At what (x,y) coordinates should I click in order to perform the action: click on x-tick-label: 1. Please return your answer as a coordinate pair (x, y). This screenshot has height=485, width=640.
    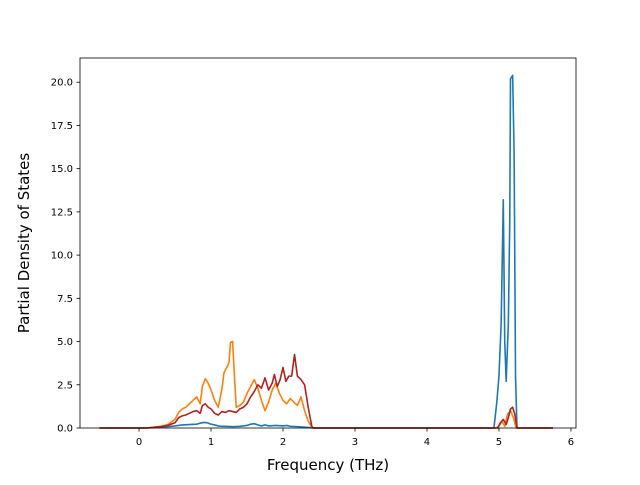
    Looking at the image, I should click on (211, 442).